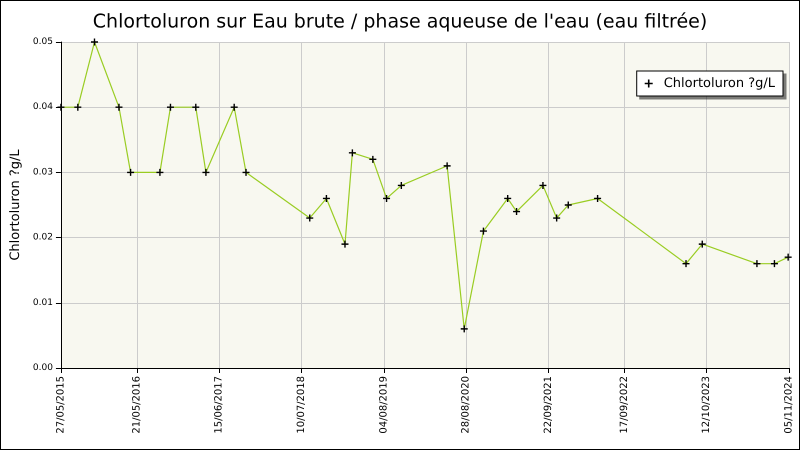 This screenshot has width=800, height=450. Describe the element at coordinates (43, 368) in the screenshot. I see `y-tick-label: 0.00` at that location.